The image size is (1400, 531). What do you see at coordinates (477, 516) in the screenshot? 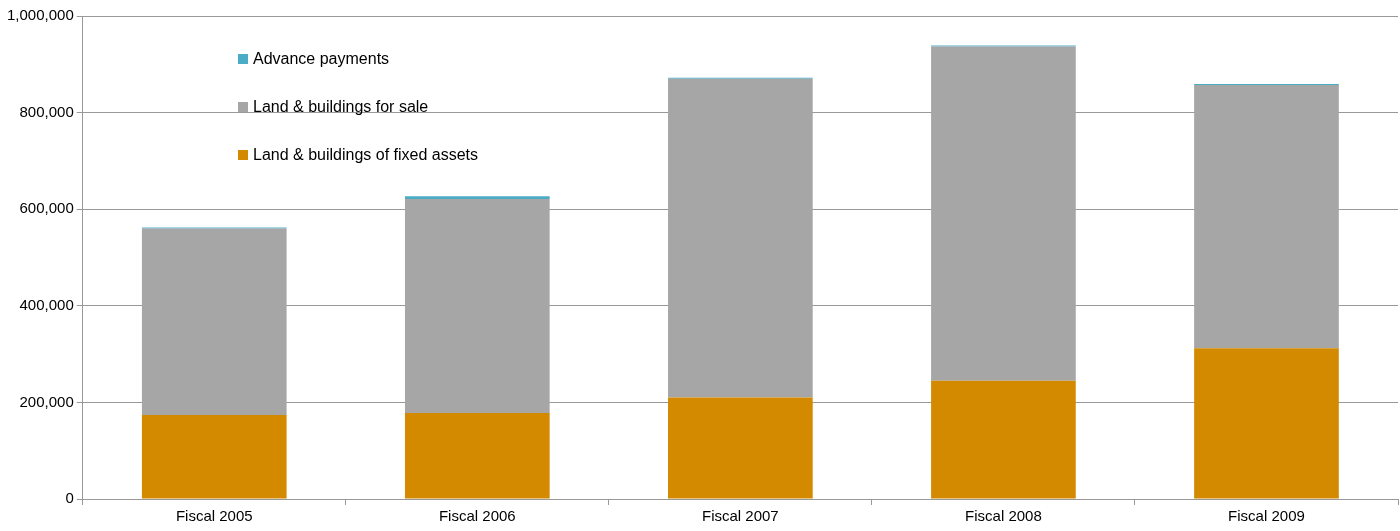
I see `x-tick-label: Fiscal 2006` at bounding box center [477, 516].